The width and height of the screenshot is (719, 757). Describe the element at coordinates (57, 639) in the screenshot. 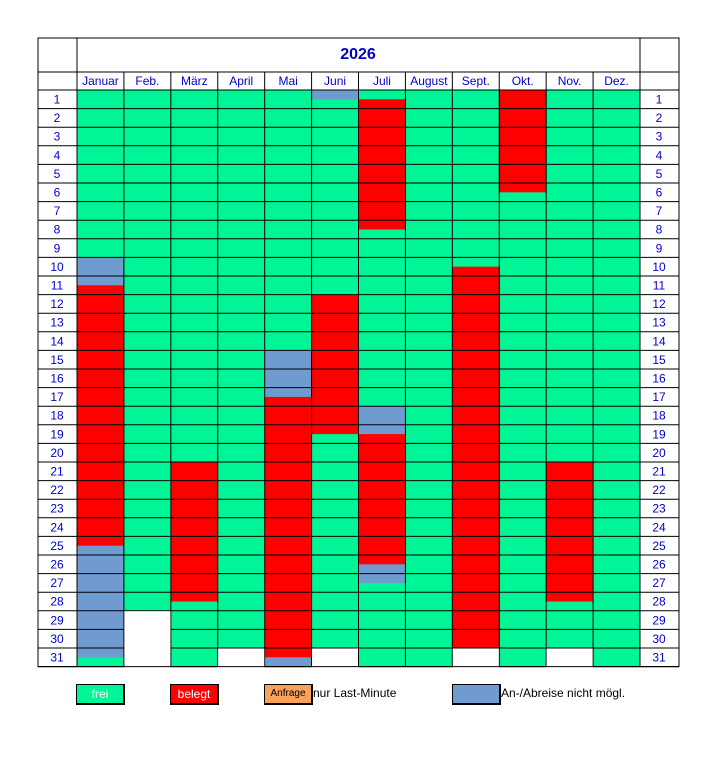

I see `day-number-left-30: 30` at that location.